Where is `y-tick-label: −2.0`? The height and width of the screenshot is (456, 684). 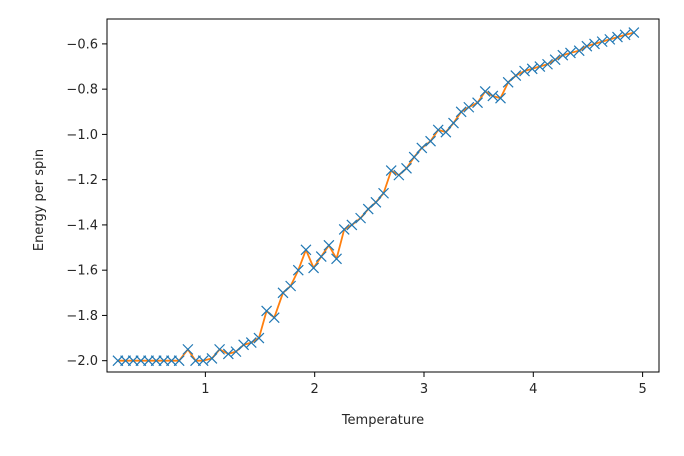 y-tick-label: −2.0 is located at coordinates (82, 361).